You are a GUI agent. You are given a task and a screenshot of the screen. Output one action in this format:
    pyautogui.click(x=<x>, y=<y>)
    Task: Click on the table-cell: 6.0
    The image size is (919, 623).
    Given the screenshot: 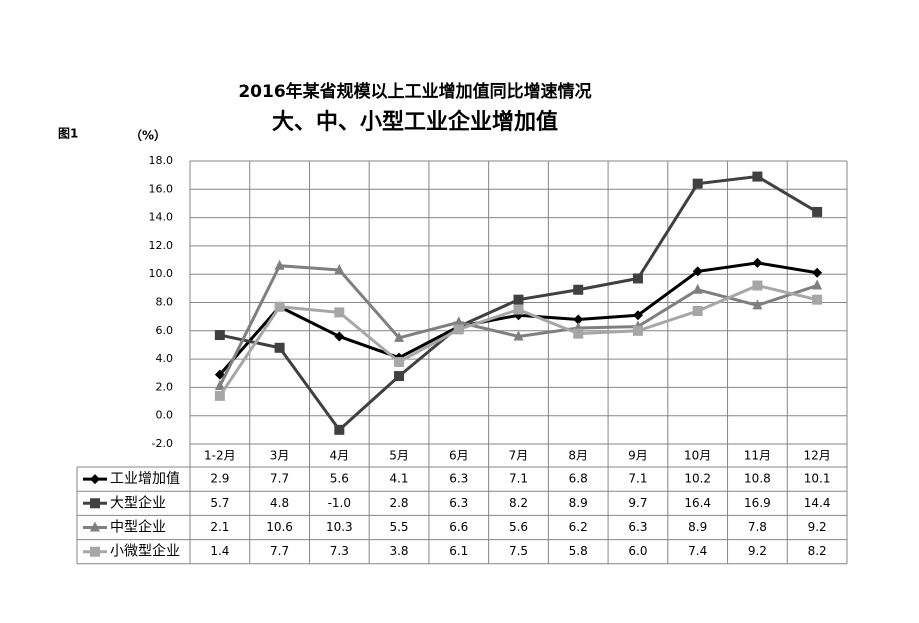 What is the action you would take?
    pyautogui.click(x=637, y=551)
    